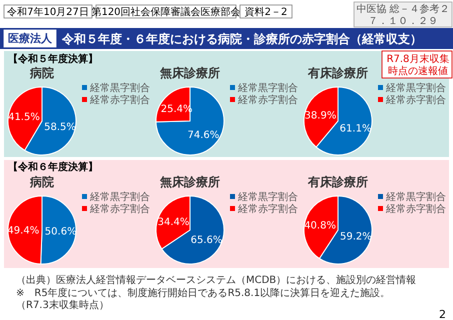  What do you see at coordinates (403, 21) in the screenshot?
I see `text: ７．１０．２９` at bounding box center [403, 21].